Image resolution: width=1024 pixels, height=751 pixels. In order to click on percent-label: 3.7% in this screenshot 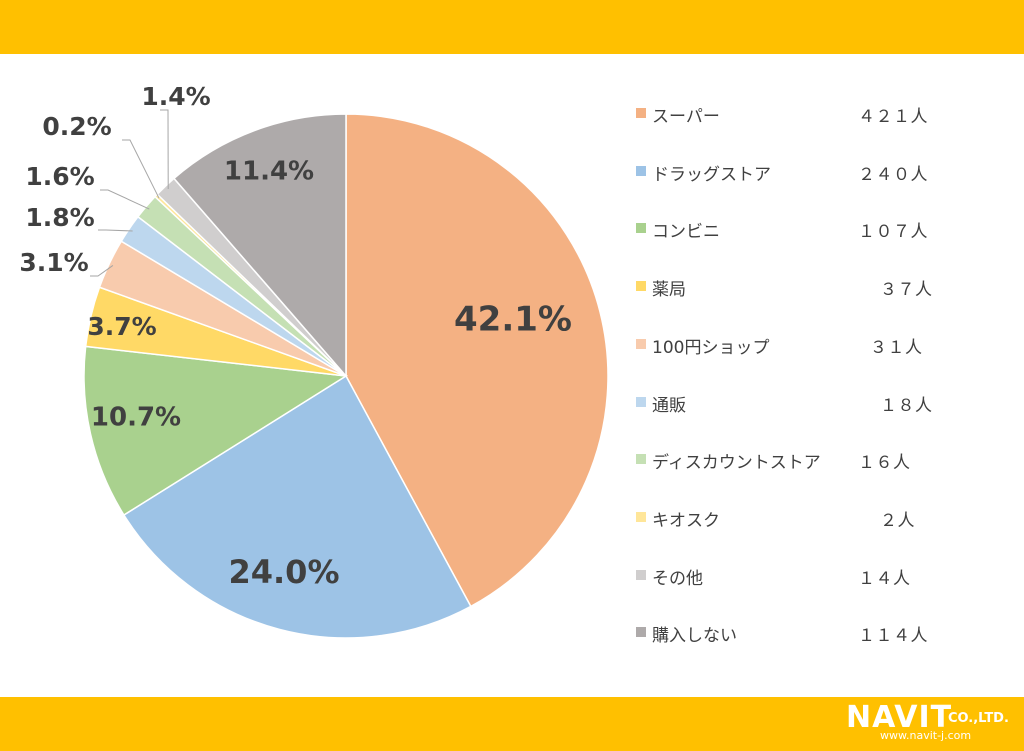, I will do `click(121, 326)`.